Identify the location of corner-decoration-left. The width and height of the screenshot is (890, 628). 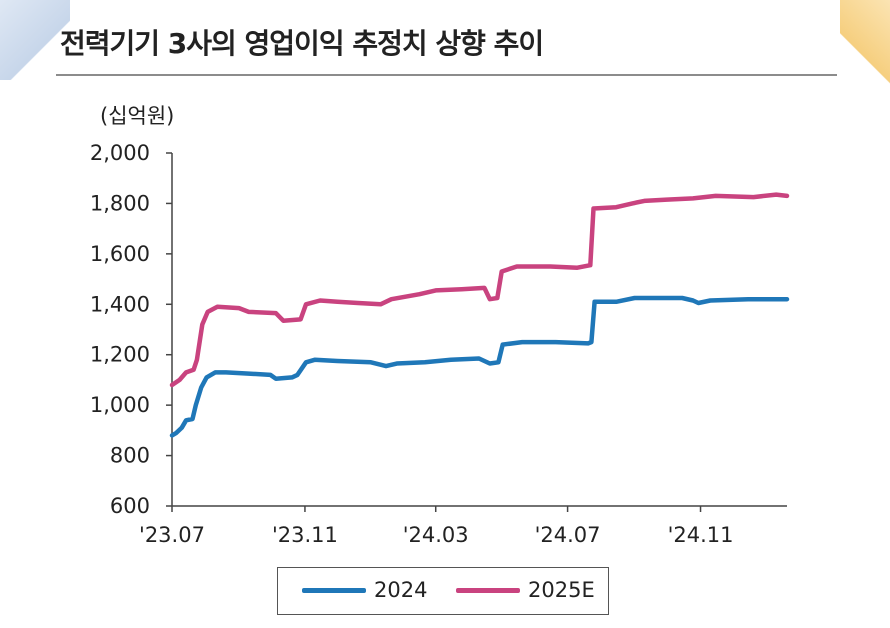
(35, 40).